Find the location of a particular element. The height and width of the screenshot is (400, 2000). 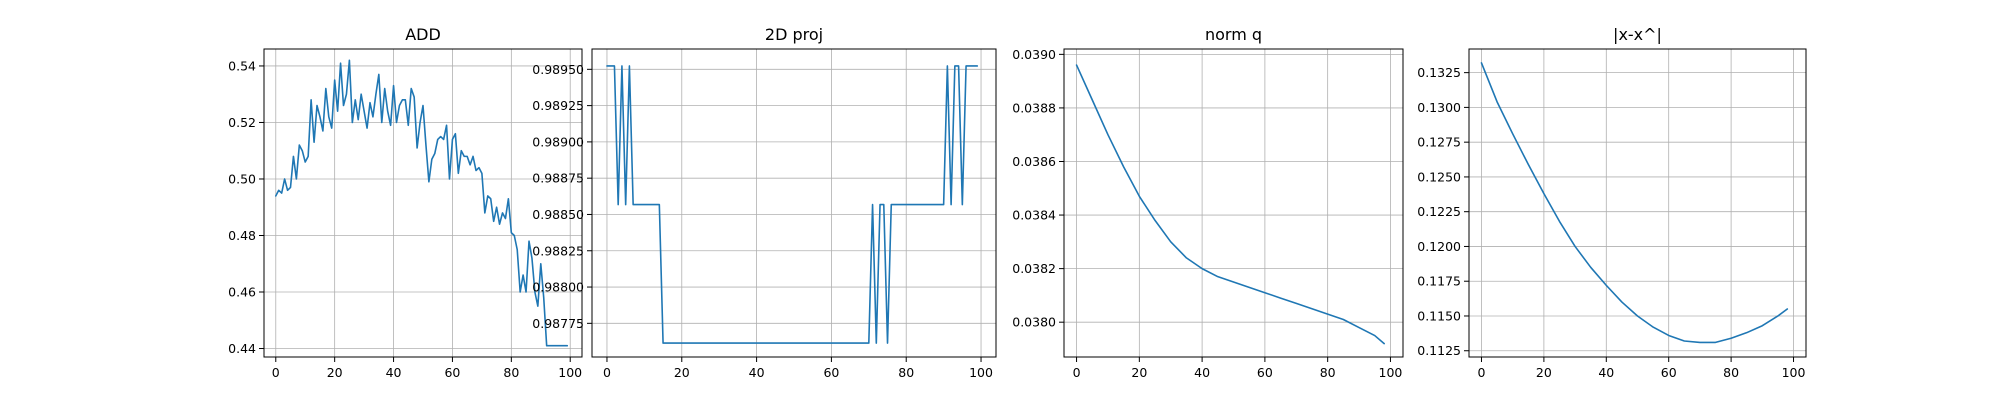

y-tick-label: 0.1150 is located at coordinates (1439, 315).